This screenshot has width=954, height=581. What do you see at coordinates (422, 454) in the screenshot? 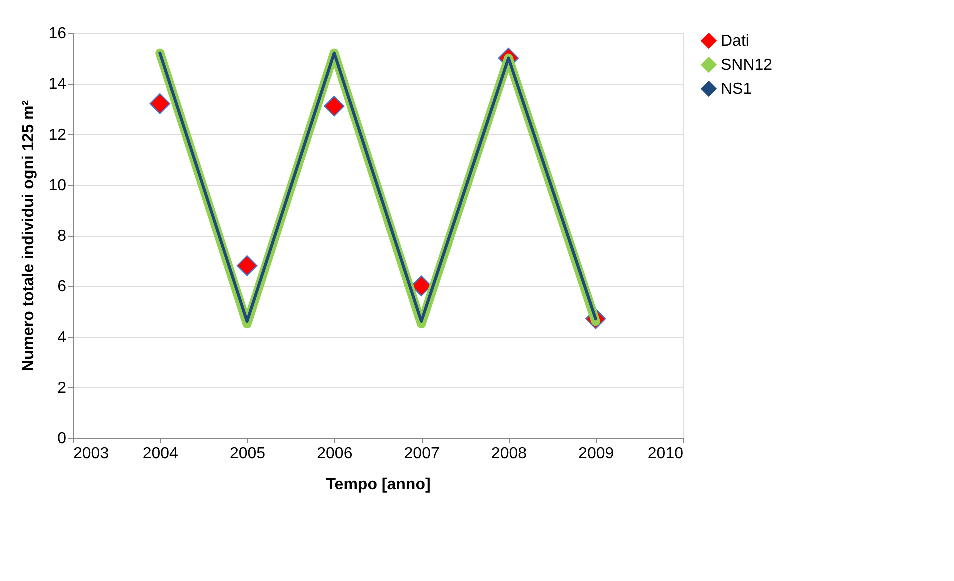
I see `x-tick-label: 2007` at bounding box center [422, 454].